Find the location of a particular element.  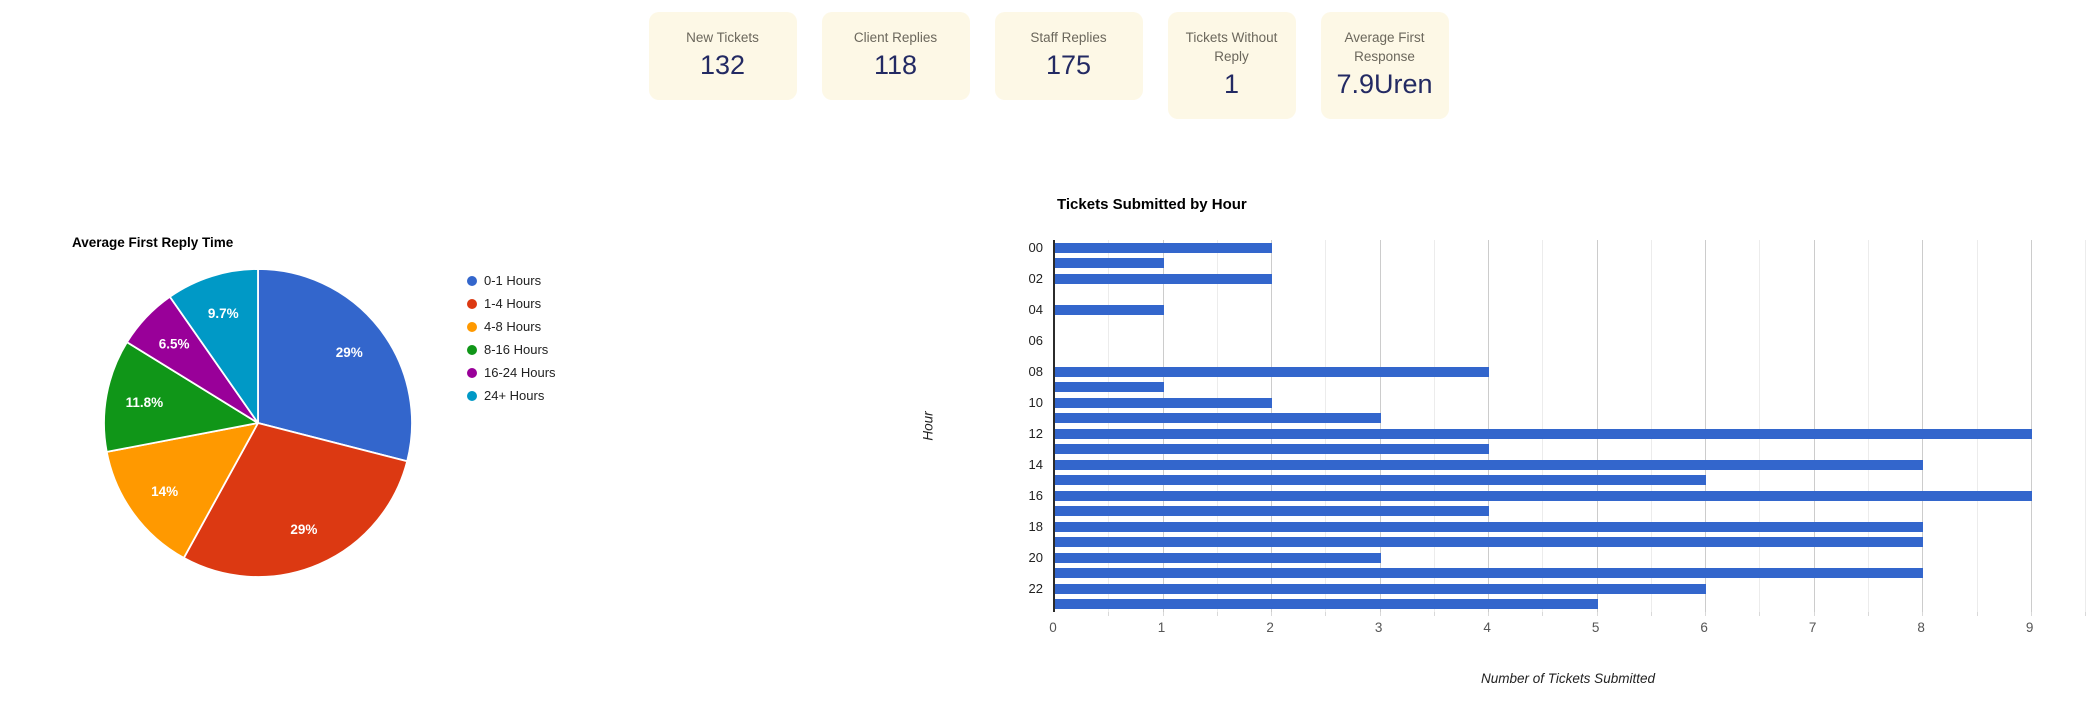

legend-item-0-1-hours: 0-1 Hours is located at coordinates (511, 280).